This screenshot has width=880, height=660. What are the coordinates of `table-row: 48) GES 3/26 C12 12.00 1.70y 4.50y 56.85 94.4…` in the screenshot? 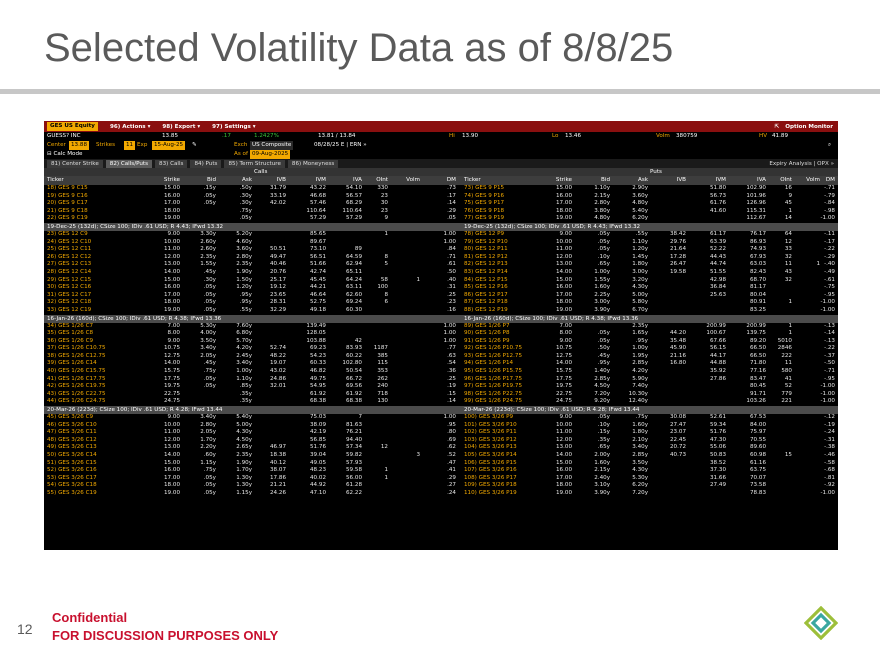 It's located at (441, 441).